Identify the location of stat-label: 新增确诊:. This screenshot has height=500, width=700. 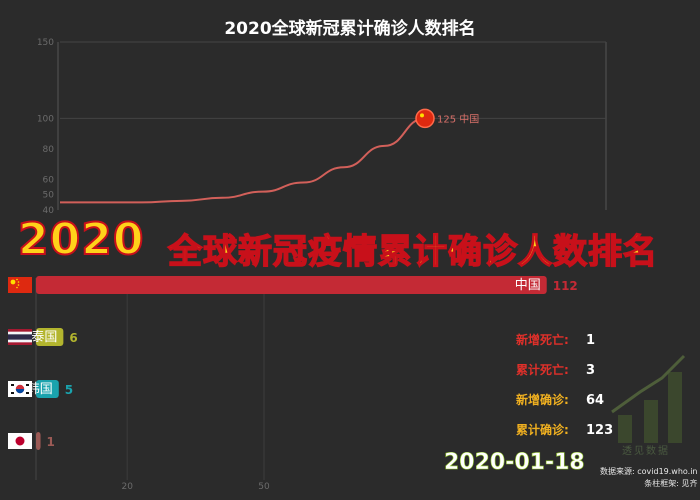
(542, 400).